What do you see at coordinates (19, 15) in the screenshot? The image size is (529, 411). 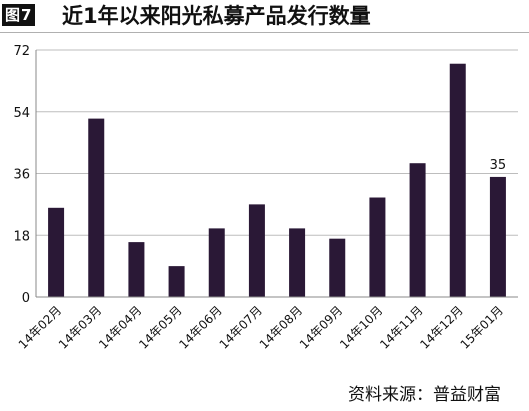 I see `figure-label: 图7` at bounding box center [19, 15].